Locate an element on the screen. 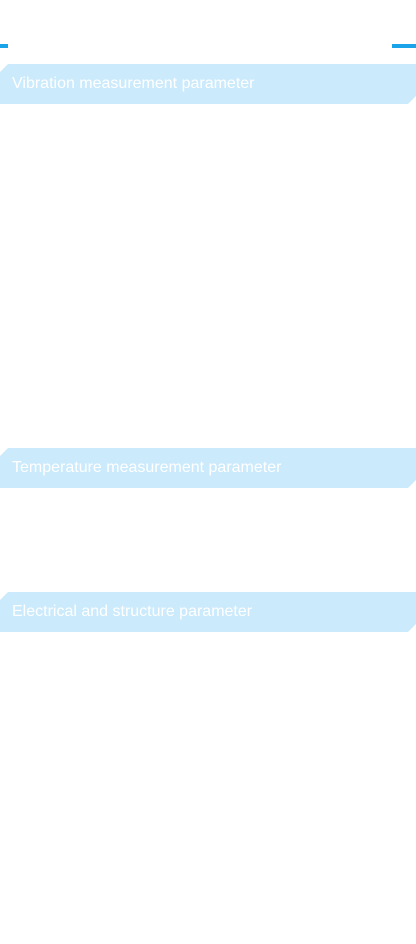 The image size is (416, 944). section-title-vibration: Vibration measurement parameter is located at coordinates (133, 83).